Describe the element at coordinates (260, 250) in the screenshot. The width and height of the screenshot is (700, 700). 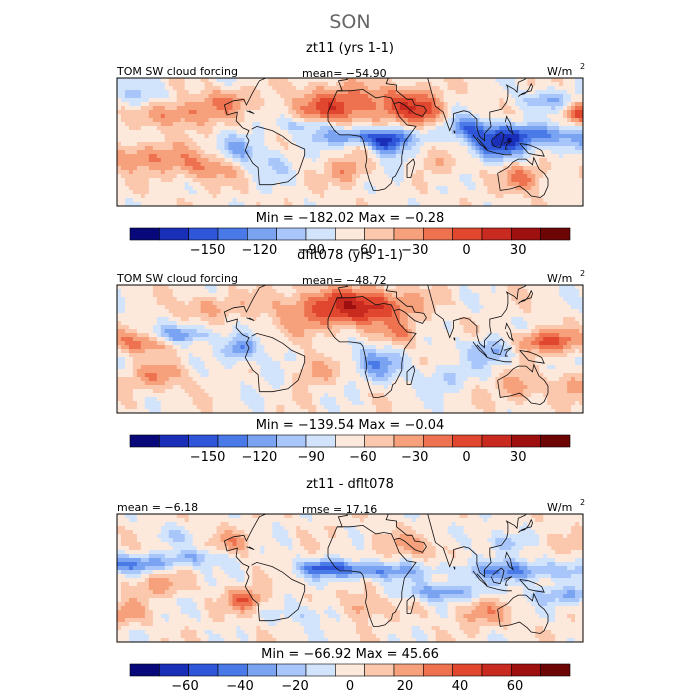
I see `colorbar-tick-label: −120` at that location.